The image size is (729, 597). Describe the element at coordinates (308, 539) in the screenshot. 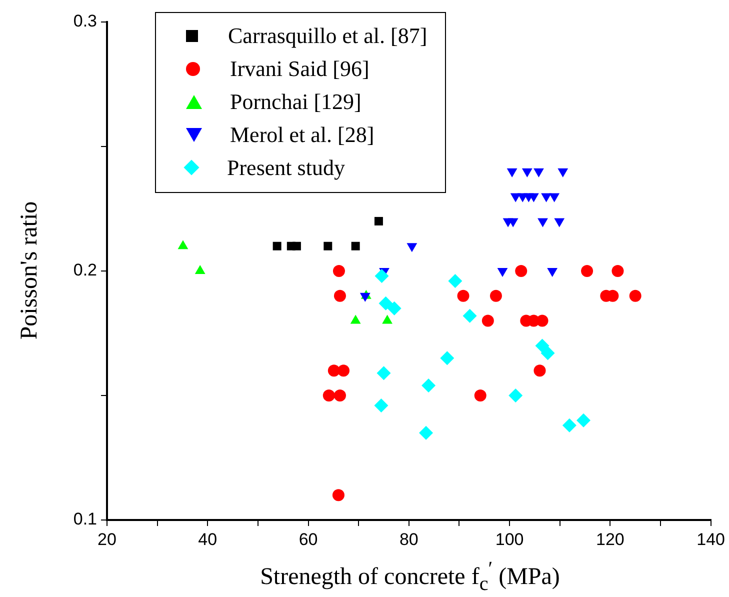

I see `x-tick-label: 60` at that location.